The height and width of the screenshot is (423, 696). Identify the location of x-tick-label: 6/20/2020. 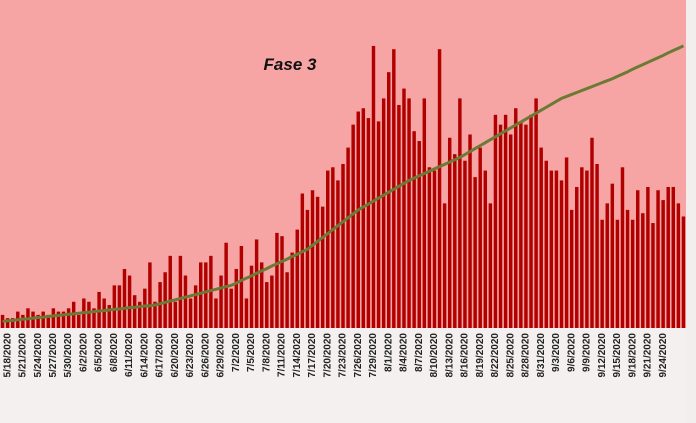
(175, 355).